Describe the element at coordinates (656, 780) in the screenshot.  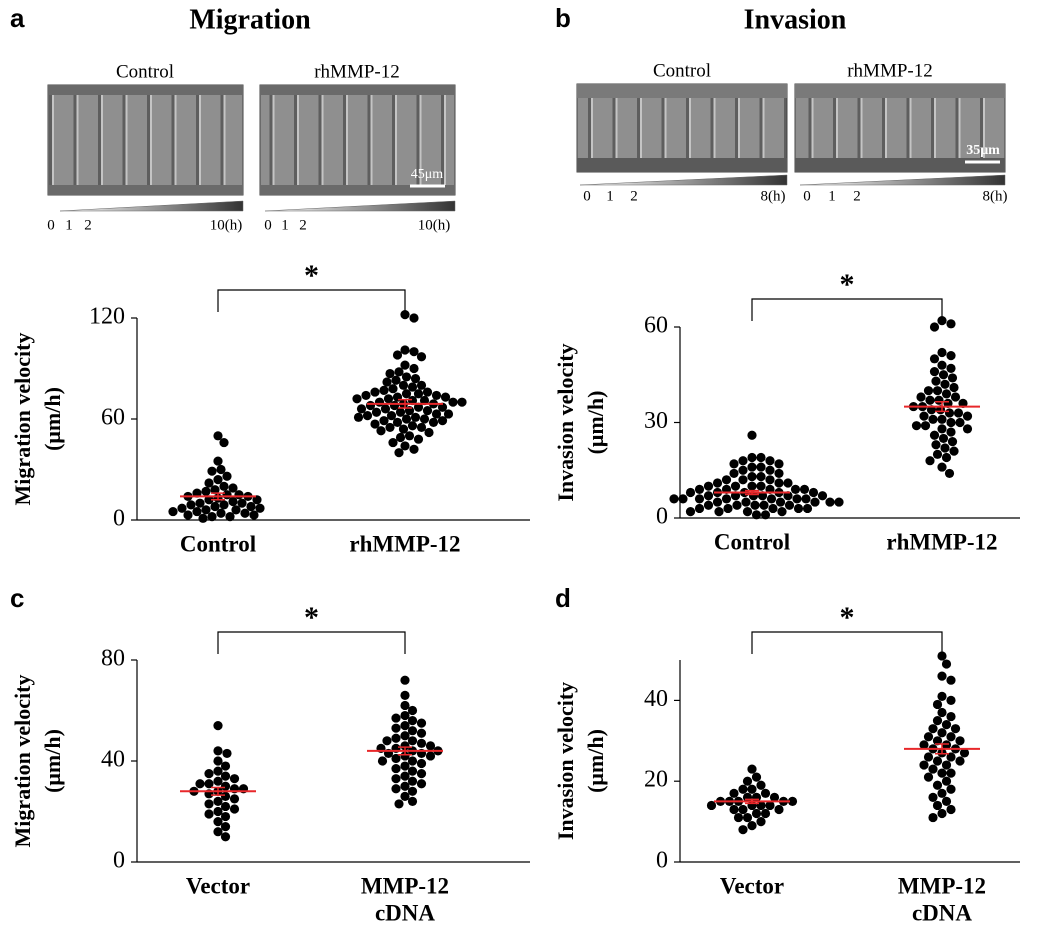
I see `y-tick-label: 20` at that location.